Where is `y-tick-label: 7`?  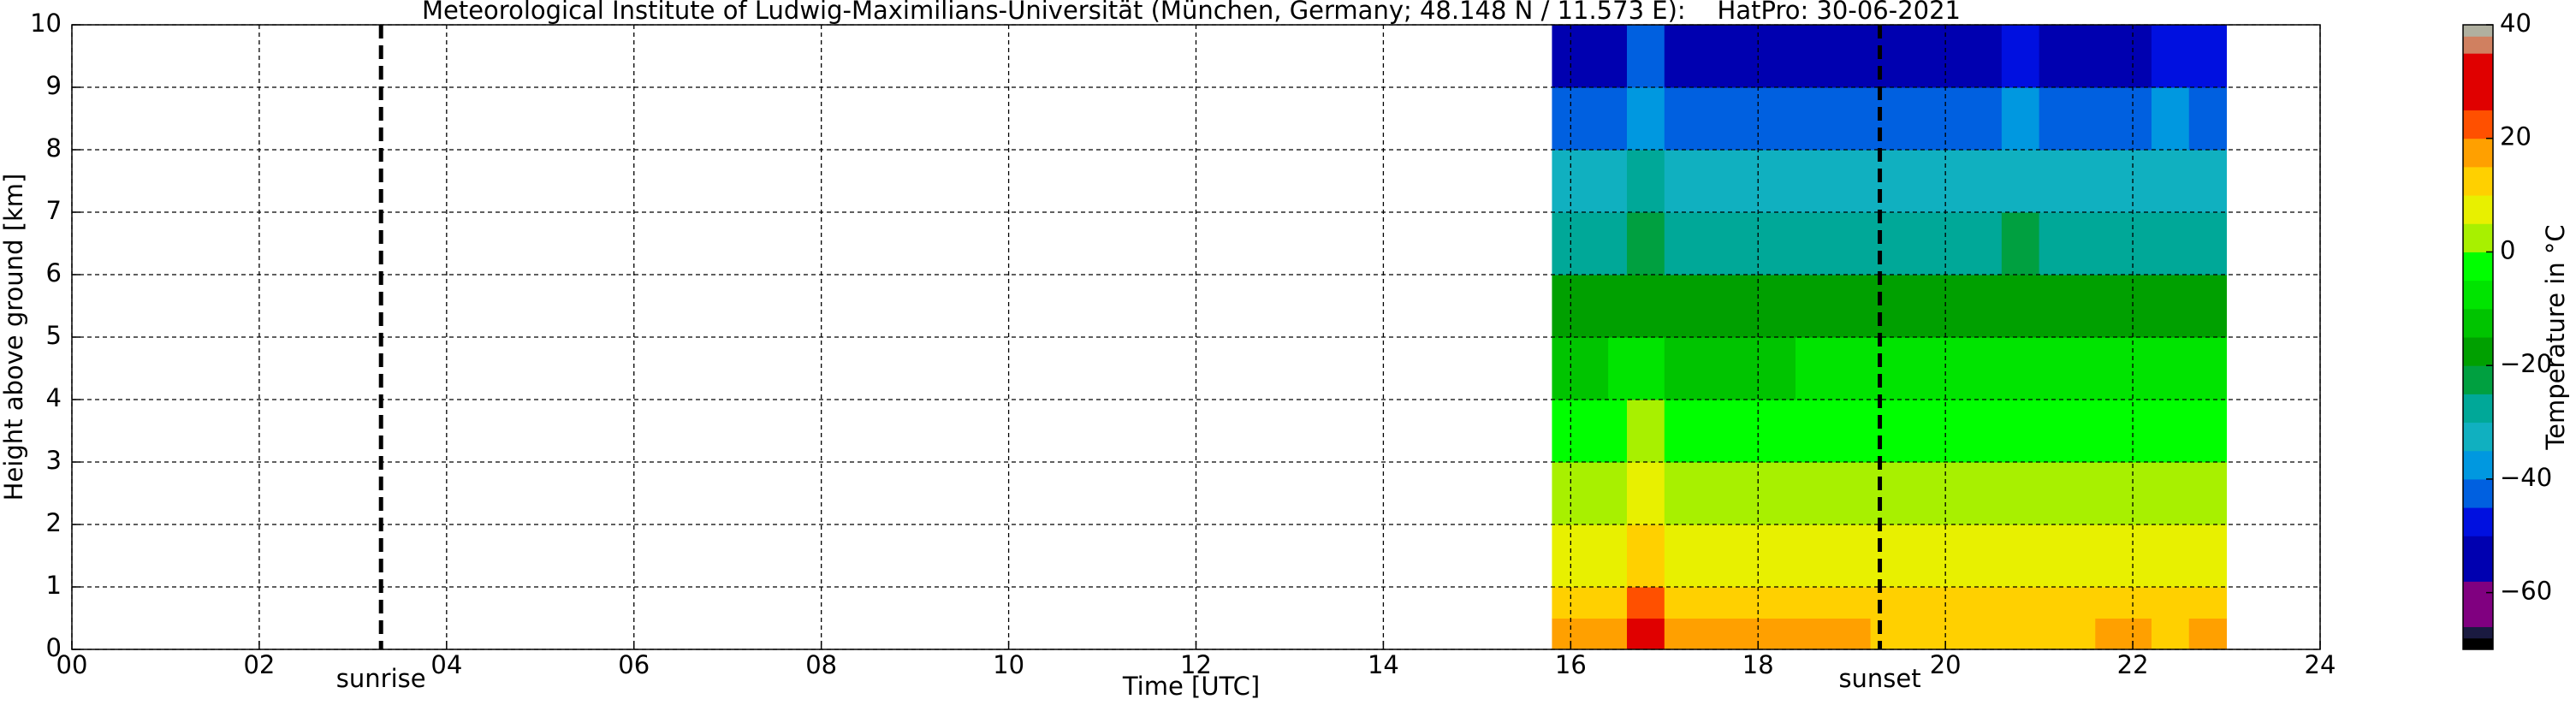 y-tick-label: 7 is located at coordinates (54, 210).